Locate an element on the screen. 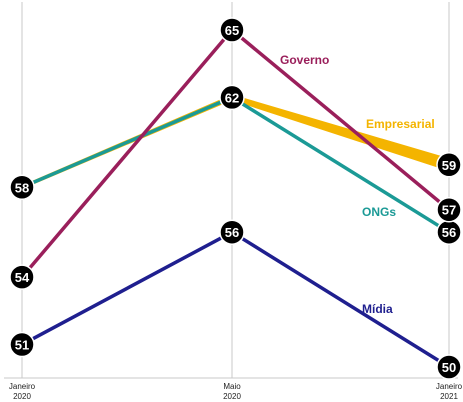 The image size is (463, 402). data-label-governo-2: 57 is located at coordinates (449, 210).